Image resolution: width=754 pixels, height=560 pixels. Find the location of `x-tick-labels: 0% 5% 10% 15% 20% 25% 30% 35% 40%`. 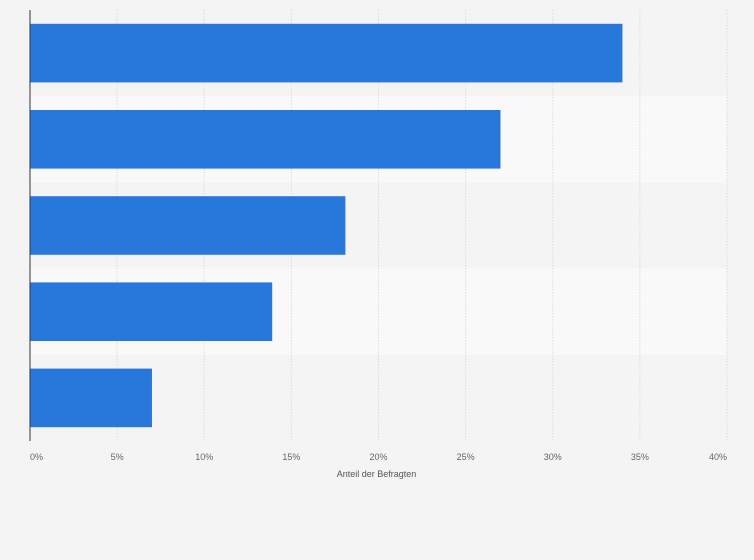

x-tick-labels: 0% 5% 10% 15% 20% 25% 30% 35% 40% is located at coordinates (378, 457).